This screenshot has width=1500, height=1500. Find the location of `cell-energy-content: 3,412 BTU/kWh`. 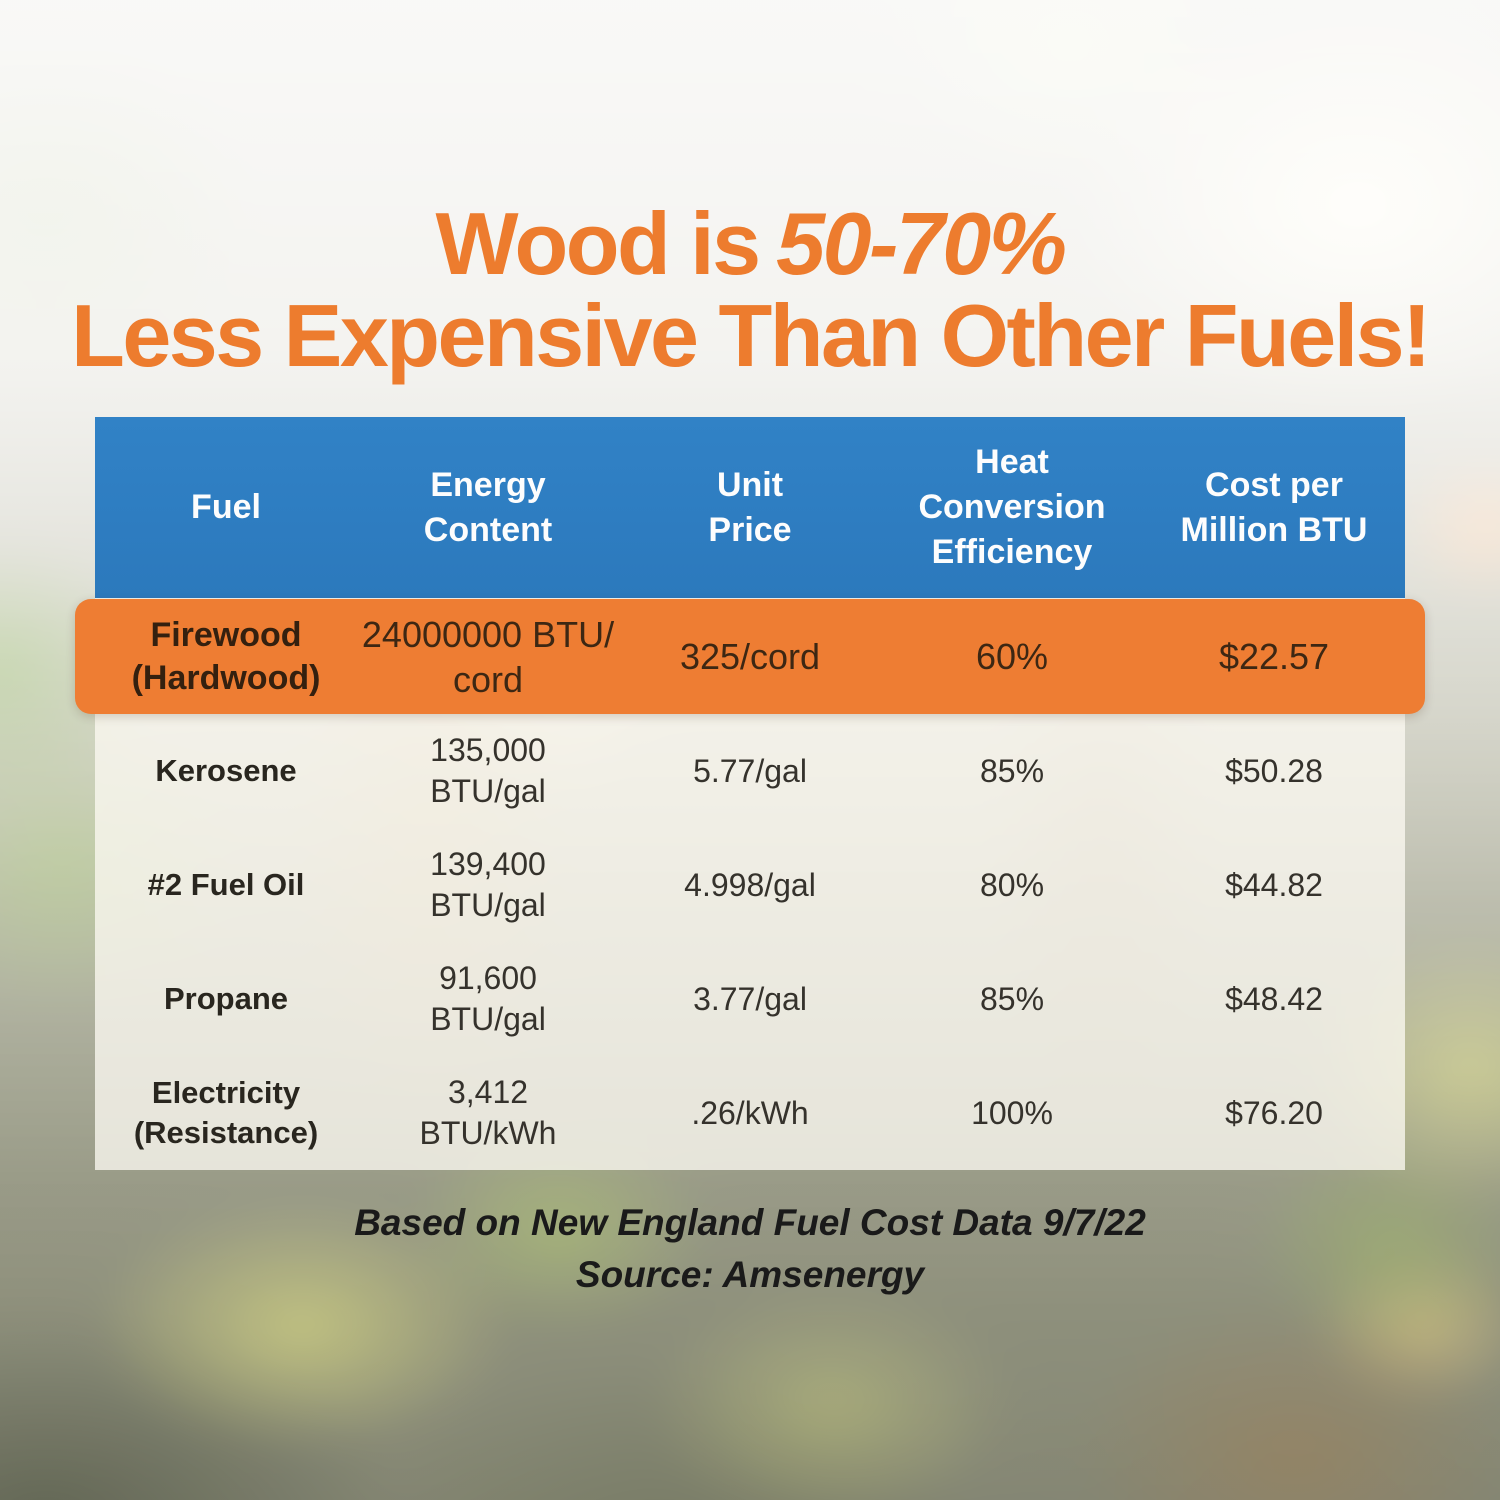

cell-energy-content: 3,412 BTU/kWh is located at coordinates (488, 1112).